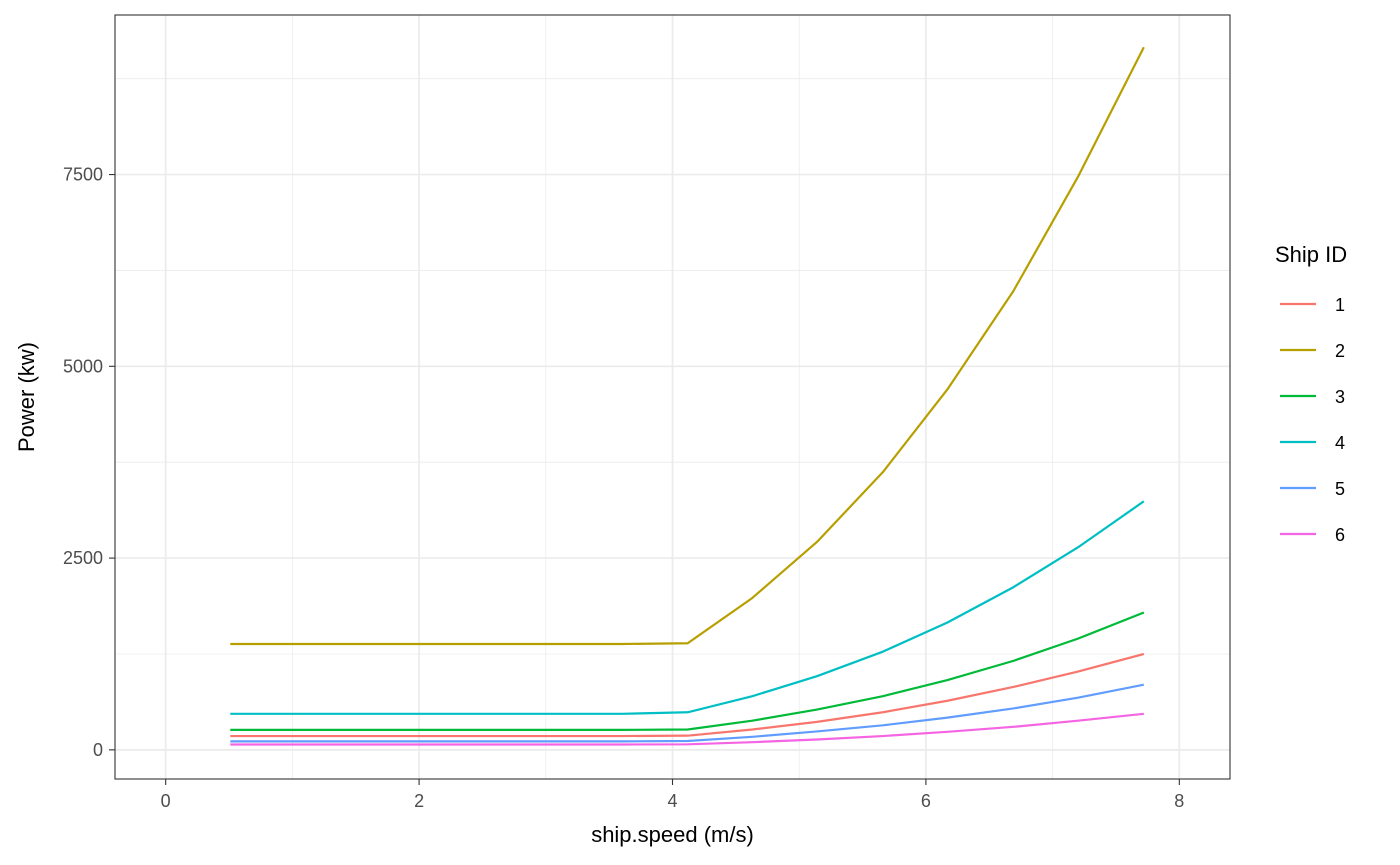 The width and height of the screenshot is (1400, 865). I want to click on legend-label-6: 6, so click(1340, 535).